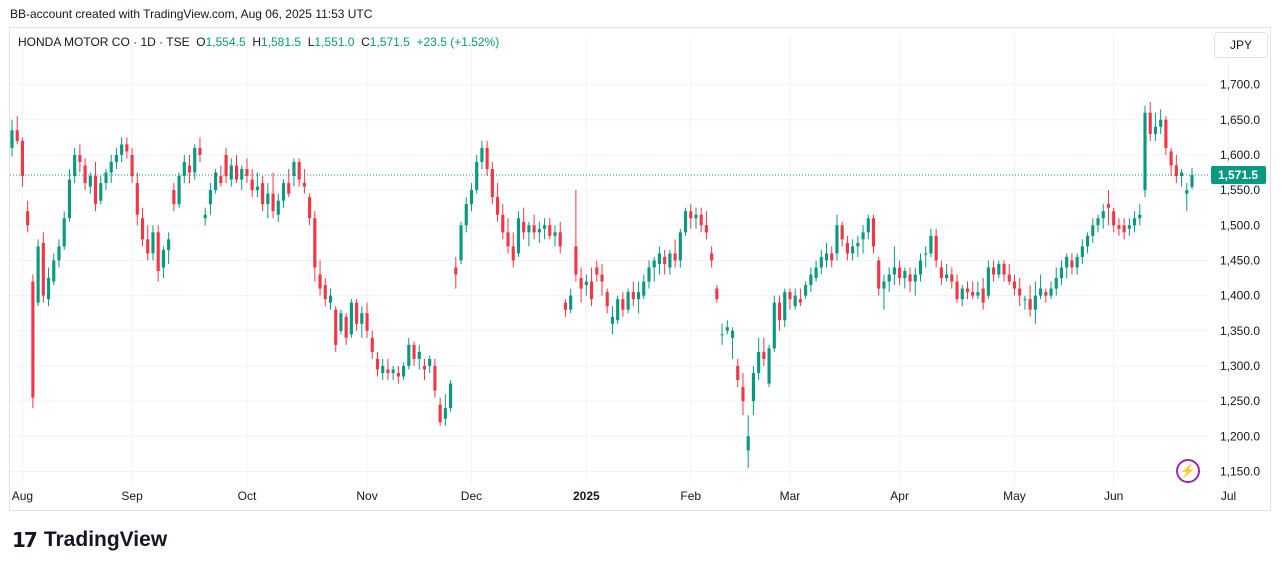 This screenshot has height=571, width=1281. What do you see at coordinates (89, 540) in the screenshot?
I see `tradingview-logo: 17 TradingView` at bounding box center [89, 540].